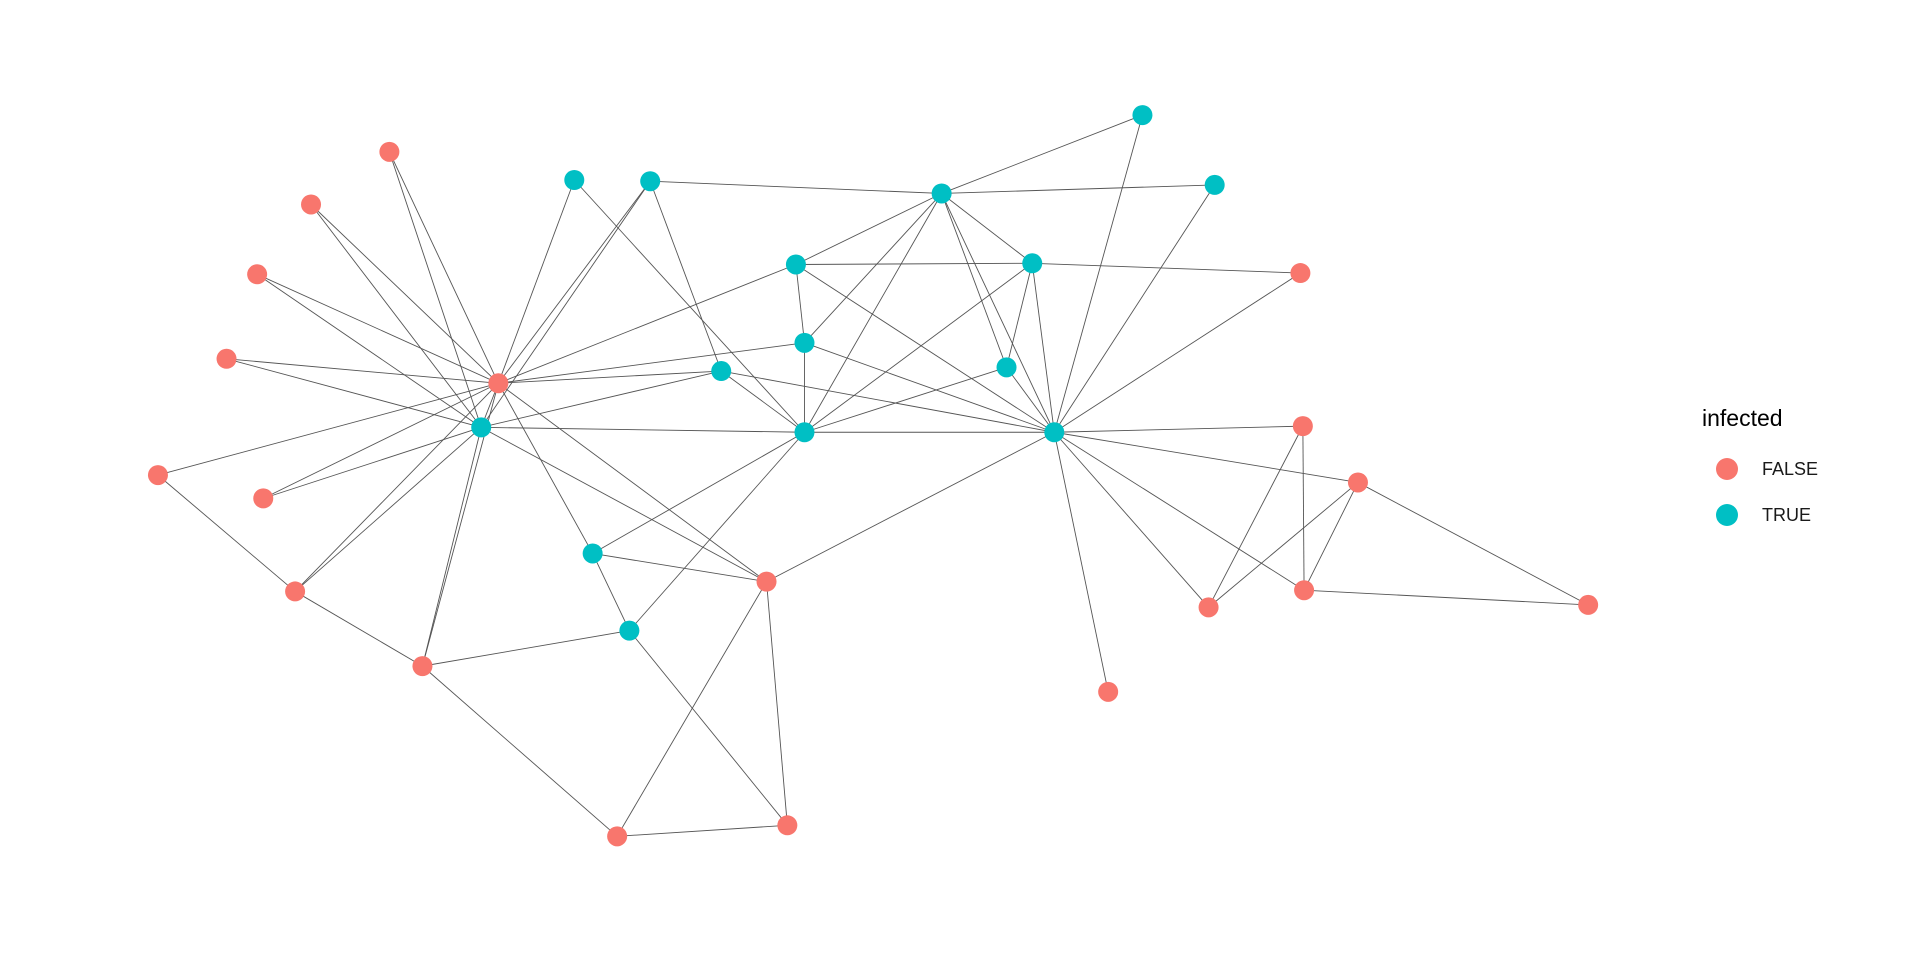 The image size is (1920, 960). What do you see at coordinates (1727, 469) in the screenshot?
I see `legend-dot-false` at bounding box center [1727, 469].